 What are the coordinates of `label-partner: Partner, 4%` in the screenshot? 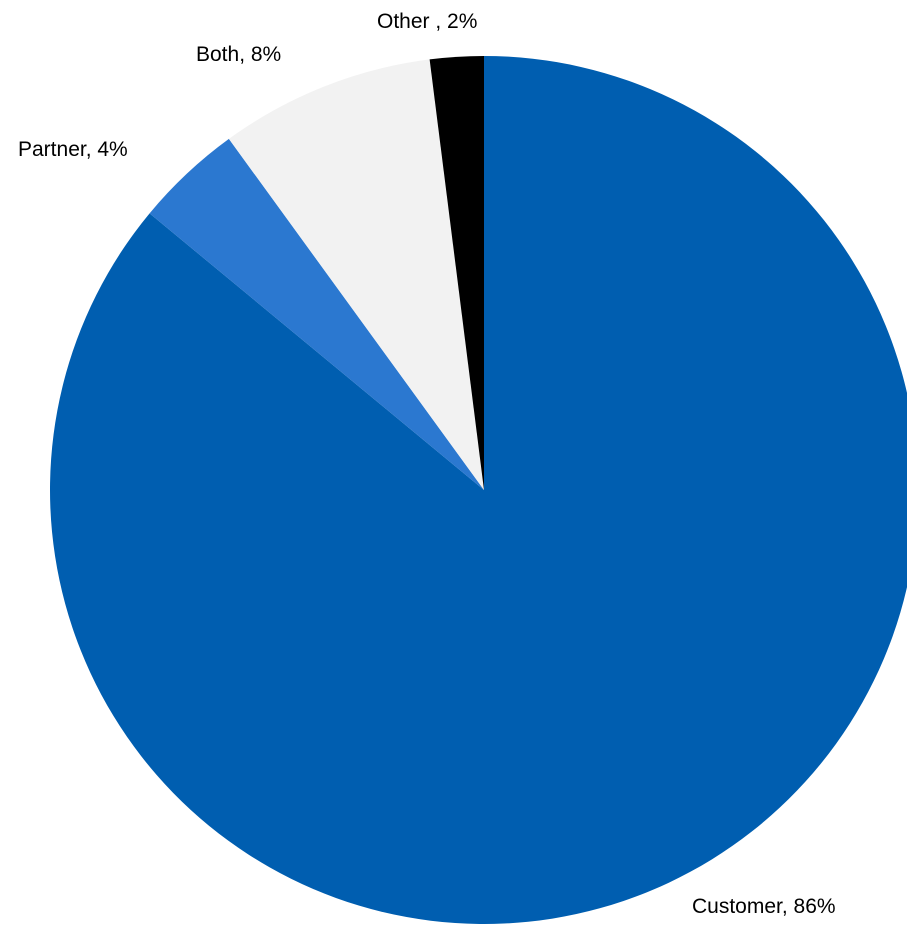 It's located at (73, 149).